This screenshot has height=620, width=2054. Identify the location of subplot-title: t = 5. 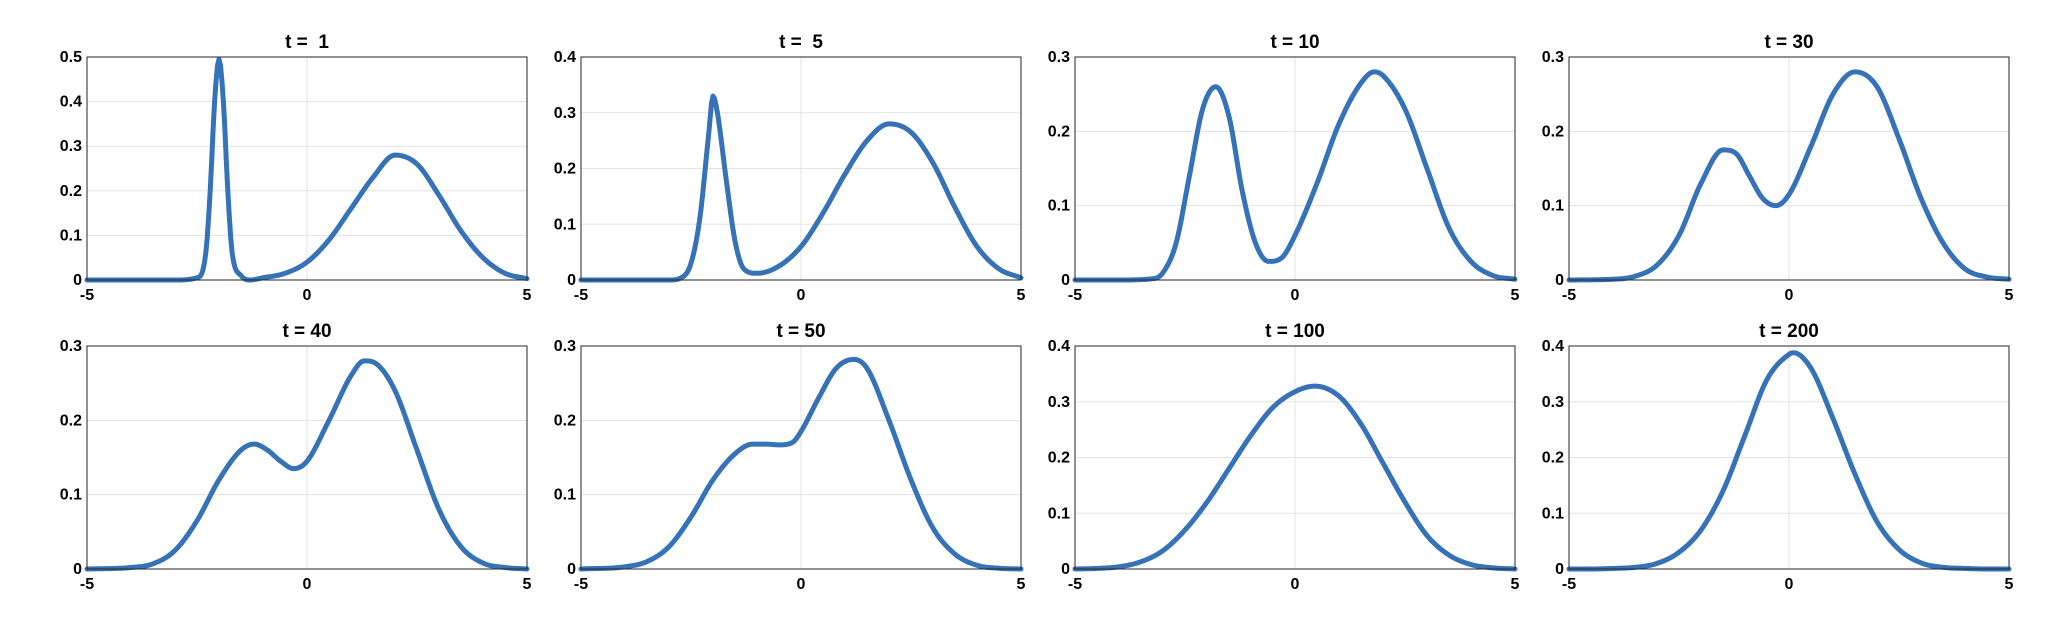
(801, 42).